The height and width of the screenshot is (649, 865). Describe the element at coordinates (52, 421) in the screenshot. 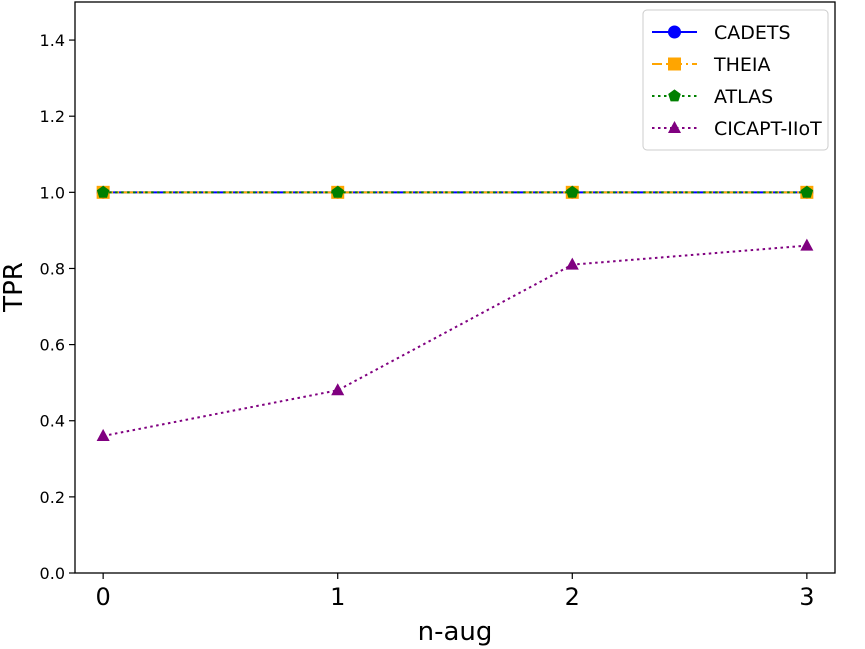

I see `y-tick-label: 0.4` at that location.